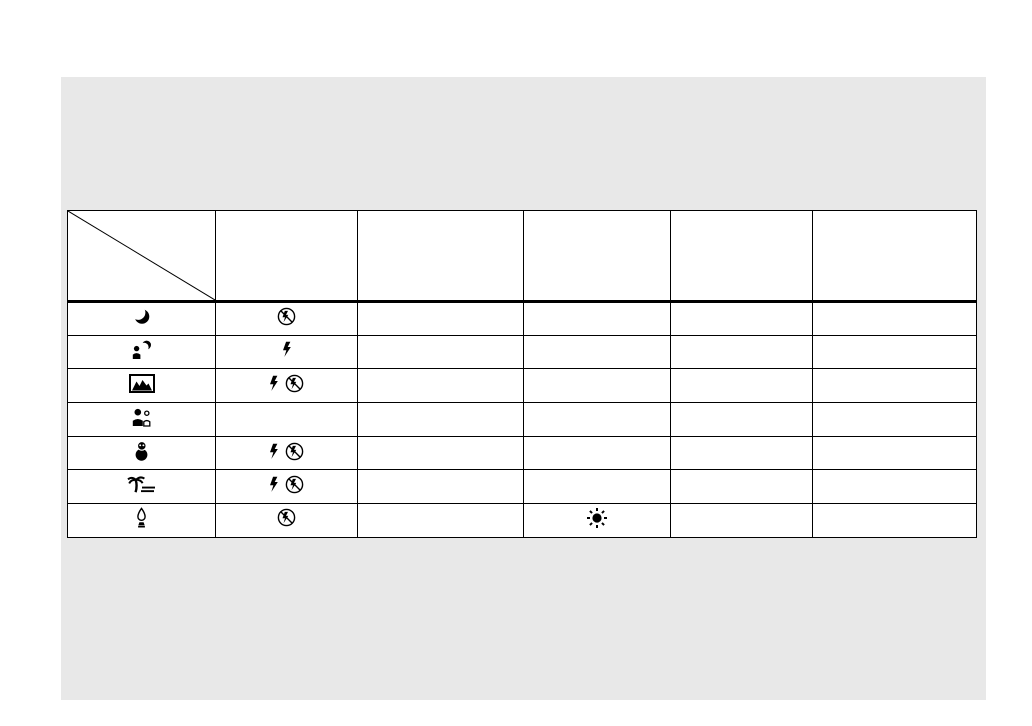  Describe the element at coordinates (741, 318) in the screenshot. I see `cell-twilight-col4` at that location.